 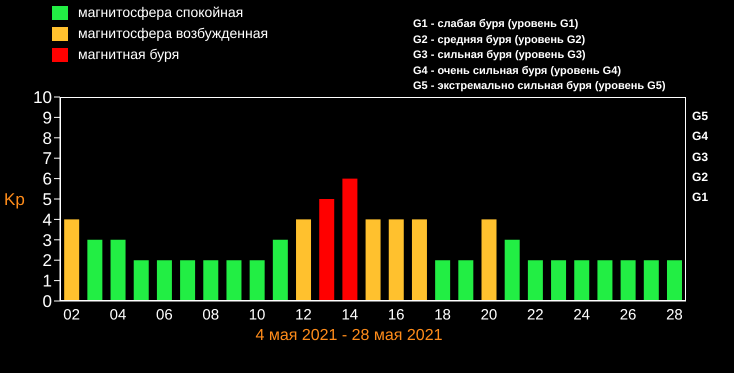 What do you see at coordinates (14, 200) in the screenshot?
I see `y-axis-title: Kp` at bounding box center [14, 200].